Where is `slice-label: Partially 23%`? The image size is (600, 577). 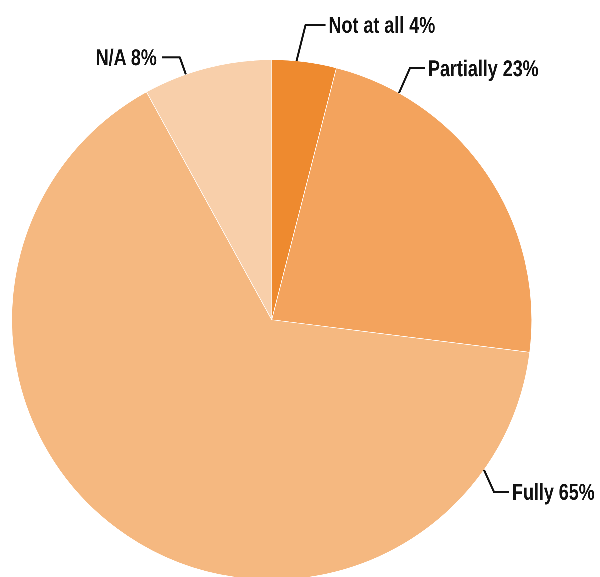
slice-label: Partially 23% is located at coordinates (483, 69).